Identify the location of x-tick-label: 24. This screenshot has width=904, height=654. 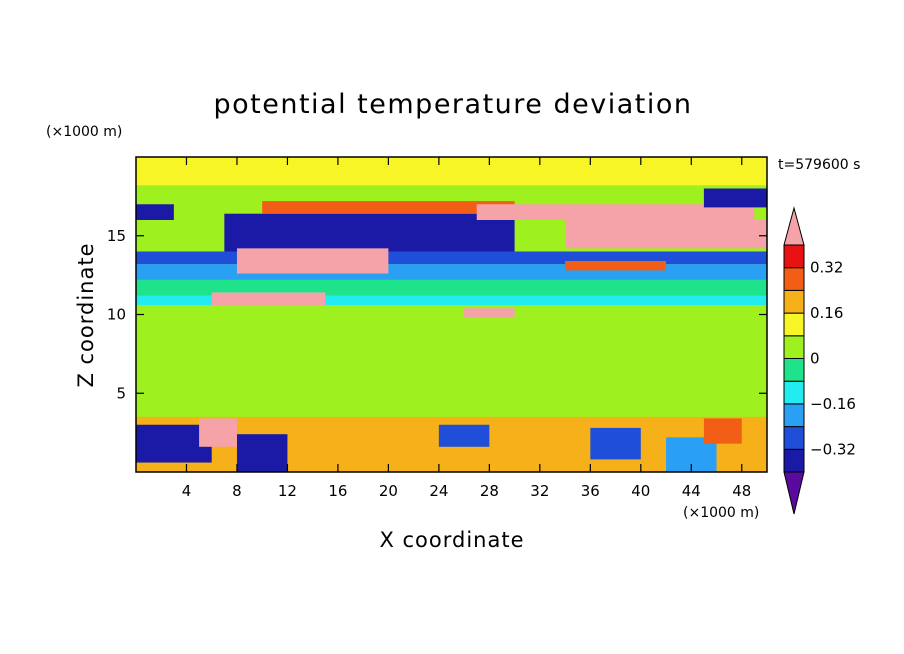
(438, 491).